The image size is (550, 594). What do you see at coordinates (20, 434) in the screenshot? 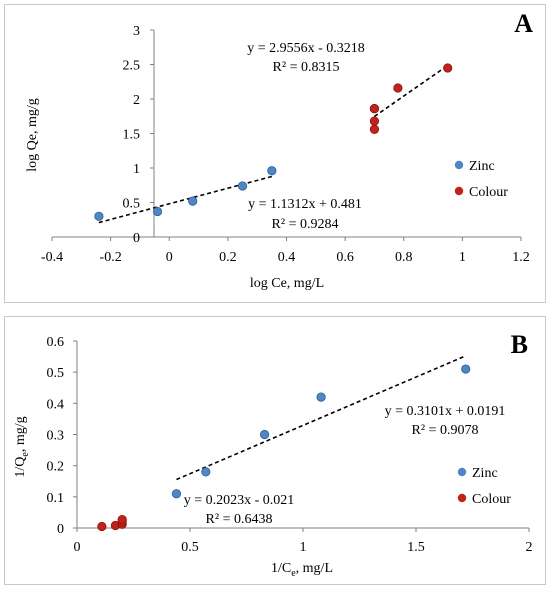
I see `y-axis-title-rest: , mg/g` at bounding box center [20, 434].